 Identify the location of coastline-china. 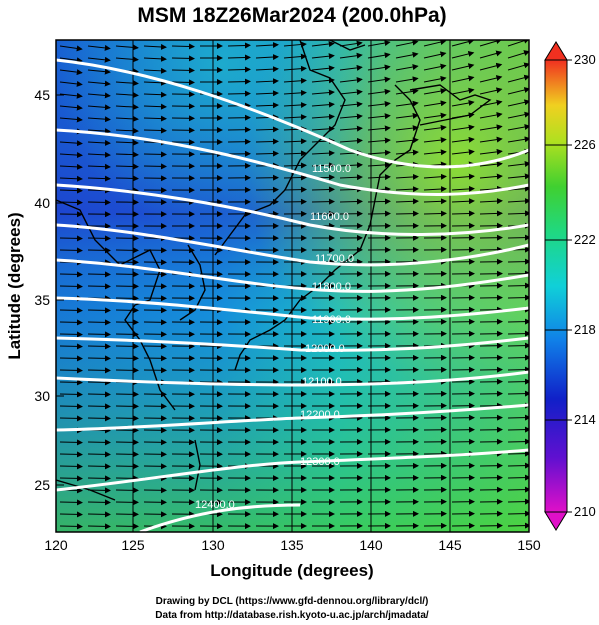
(116, 305).